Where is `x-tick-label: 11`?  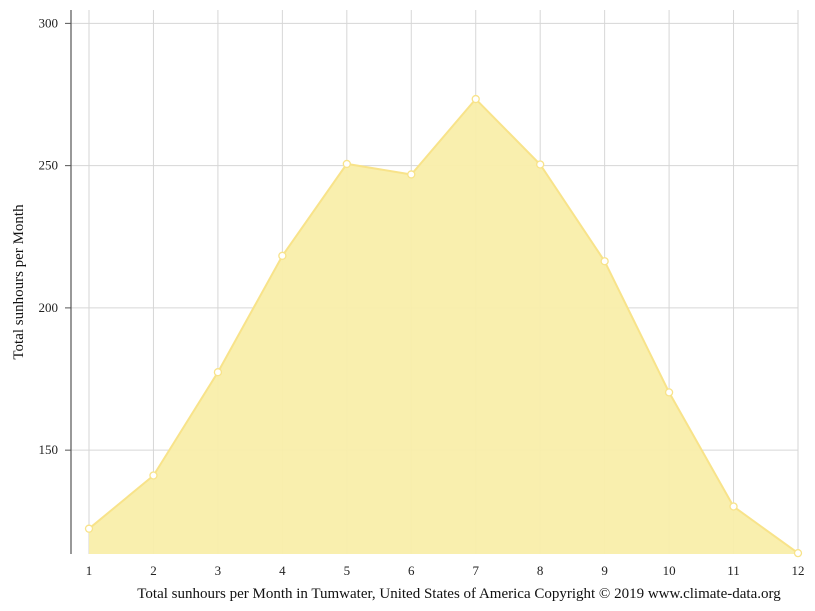
x-tick-label: 11 is located at coordinates (733, 570).